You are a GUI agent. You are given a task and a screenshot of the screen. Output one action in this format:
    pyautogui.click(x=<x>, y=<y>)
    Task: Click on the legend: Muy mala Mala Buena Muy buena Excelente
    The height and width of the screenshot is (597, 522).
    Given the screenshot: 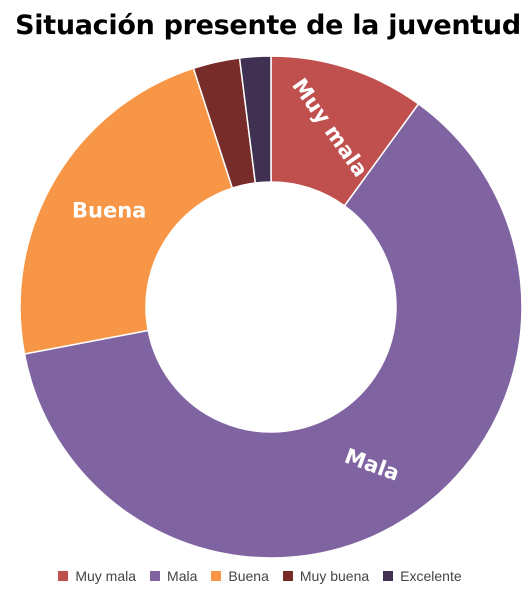 What is the action you would take?
    pyautogui.click(x=261, y=576)
    